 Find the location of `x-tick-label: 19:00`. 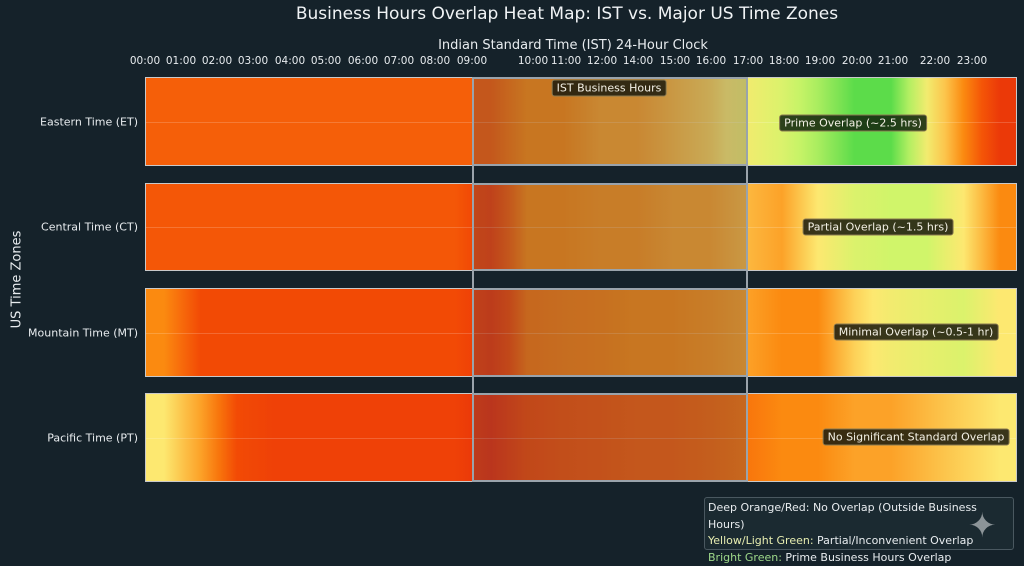

x-tick-label: 19:00 is located at coordinates (820, 61).